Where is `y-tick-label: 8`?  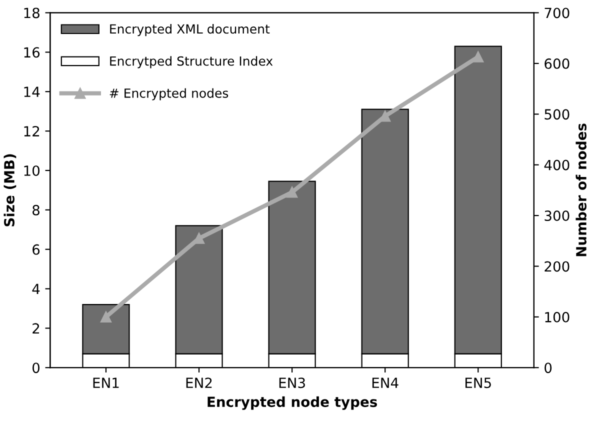 y-tick-label: 8 is located at coordinates (36, 210).